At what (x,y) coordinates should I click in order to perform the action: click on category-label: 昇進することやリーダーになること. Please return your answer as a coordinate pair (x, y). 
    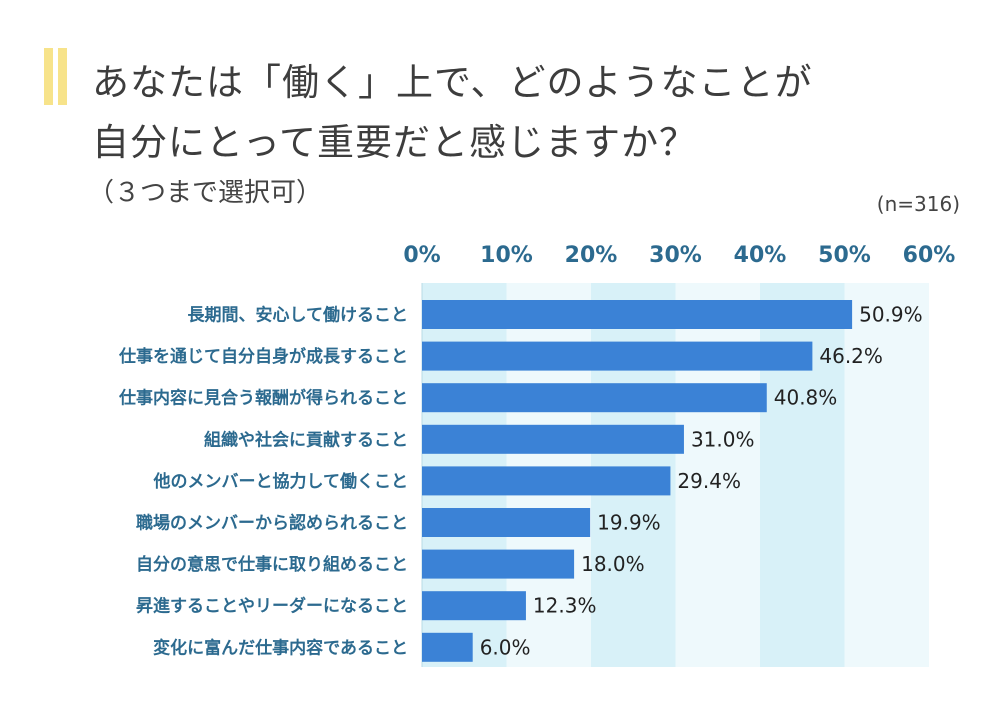
    Looking at the image, I should click on (272, 606).